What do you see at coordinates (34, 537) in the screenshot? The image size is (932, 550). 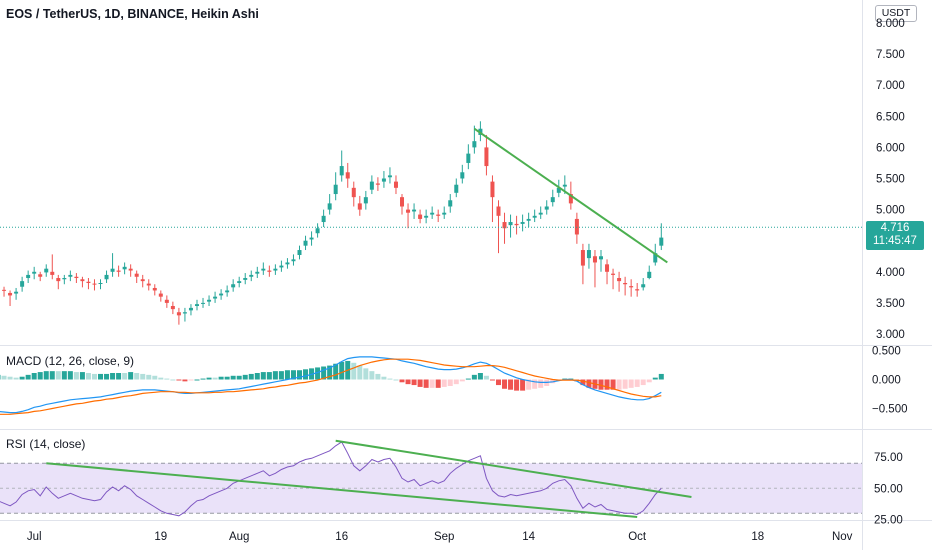 I see `time-tick-label: Jul` at bounding box center [34, 537].